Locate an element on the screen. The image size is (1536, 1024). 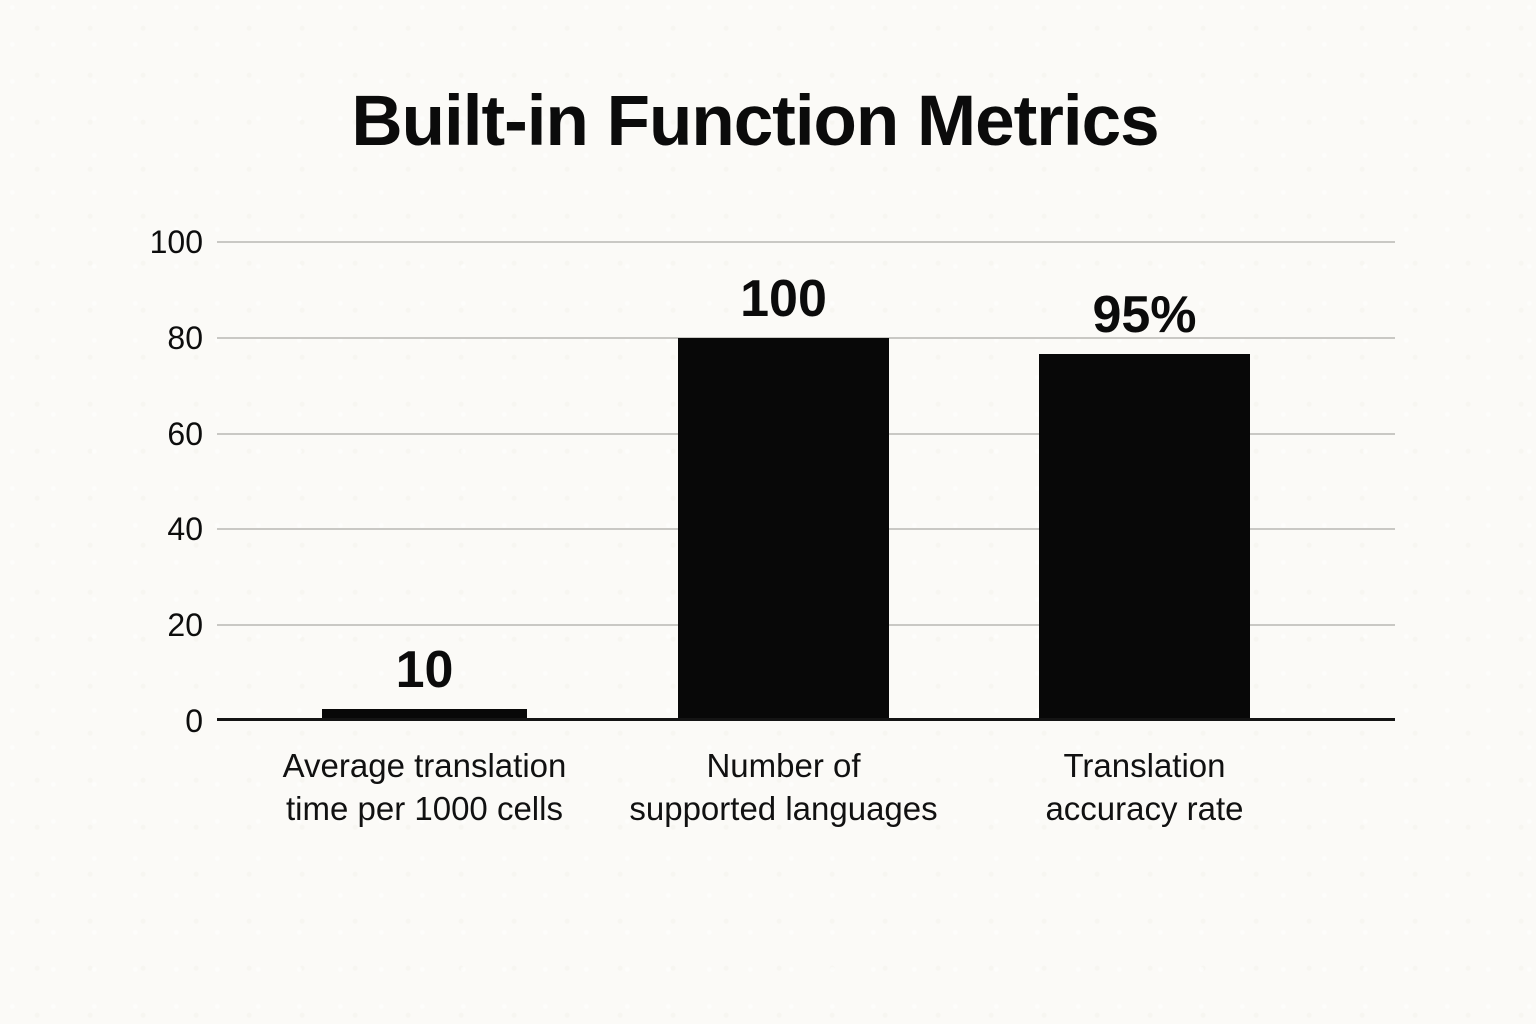
y-axis-tick-label: 100 is located at coordinates (176, 242).